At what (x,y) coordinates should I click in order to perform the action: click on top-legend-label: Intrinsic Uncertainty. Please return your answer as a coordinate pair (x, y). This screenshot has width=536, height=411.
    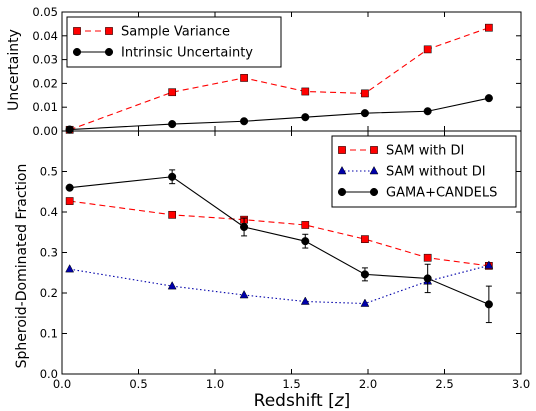
    Looking at the image, I should click on (187, 53).